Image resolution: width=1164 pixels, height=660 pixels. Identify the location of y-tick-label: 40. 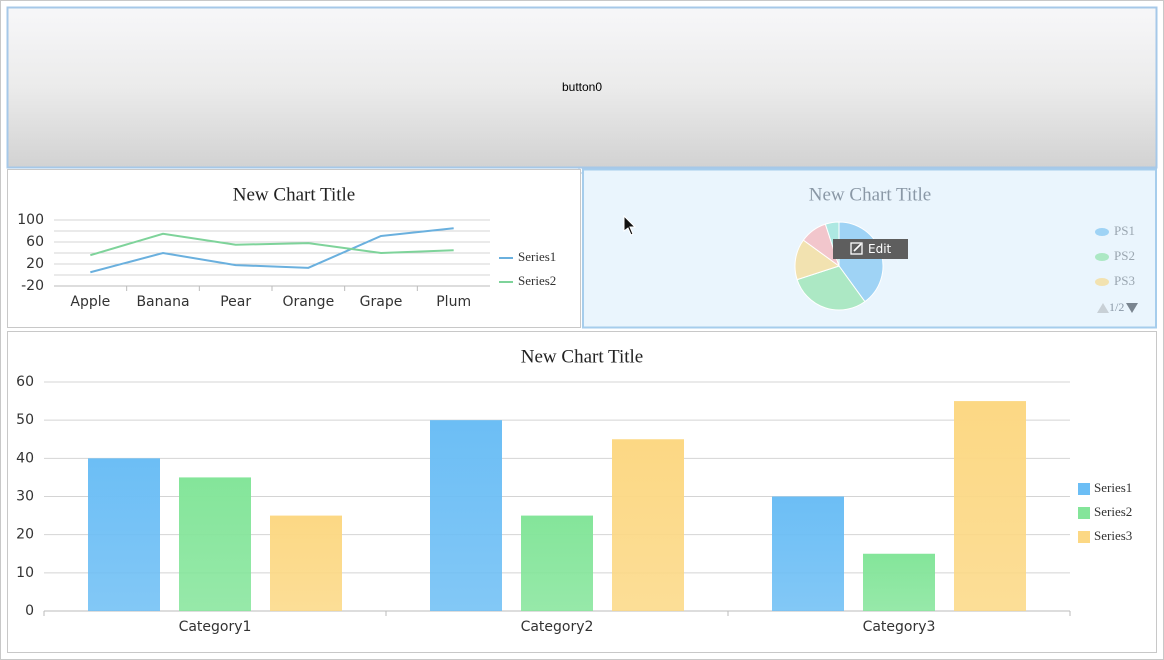
(25, 458).